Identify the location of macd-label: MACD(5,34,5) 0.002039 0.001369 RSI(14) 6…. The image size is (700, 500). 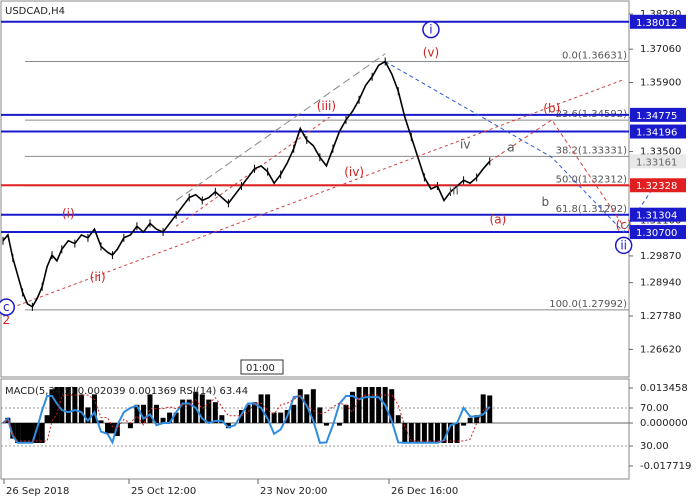
(126, 391).